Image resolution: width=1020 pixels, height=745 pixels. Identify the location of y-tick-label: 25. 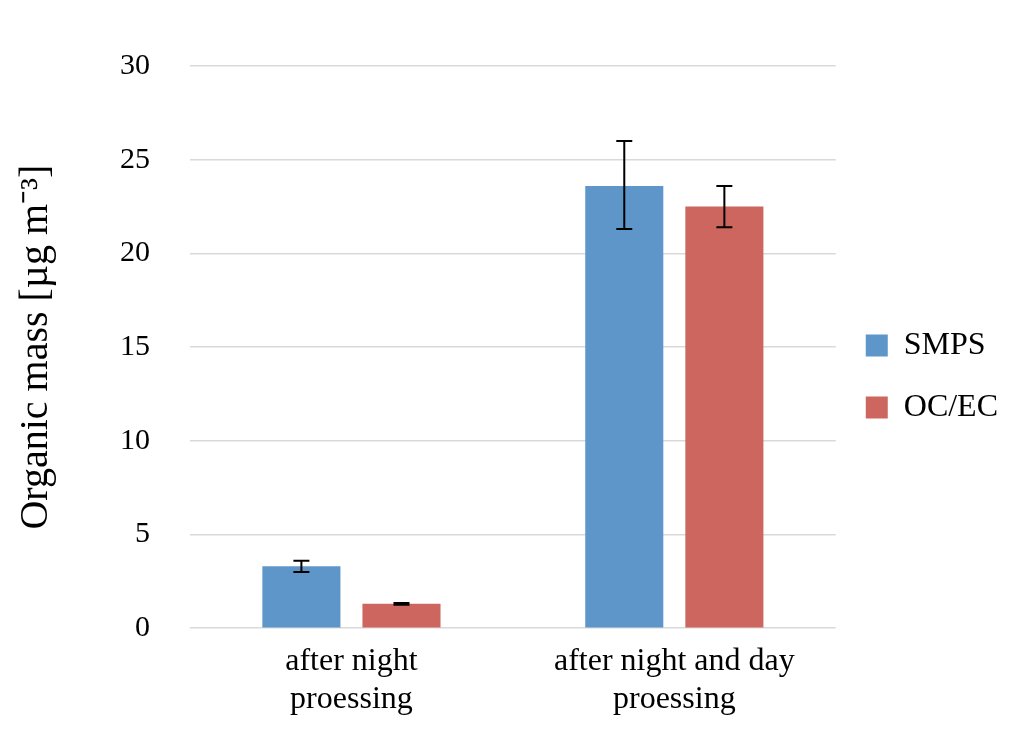
(135, 157).